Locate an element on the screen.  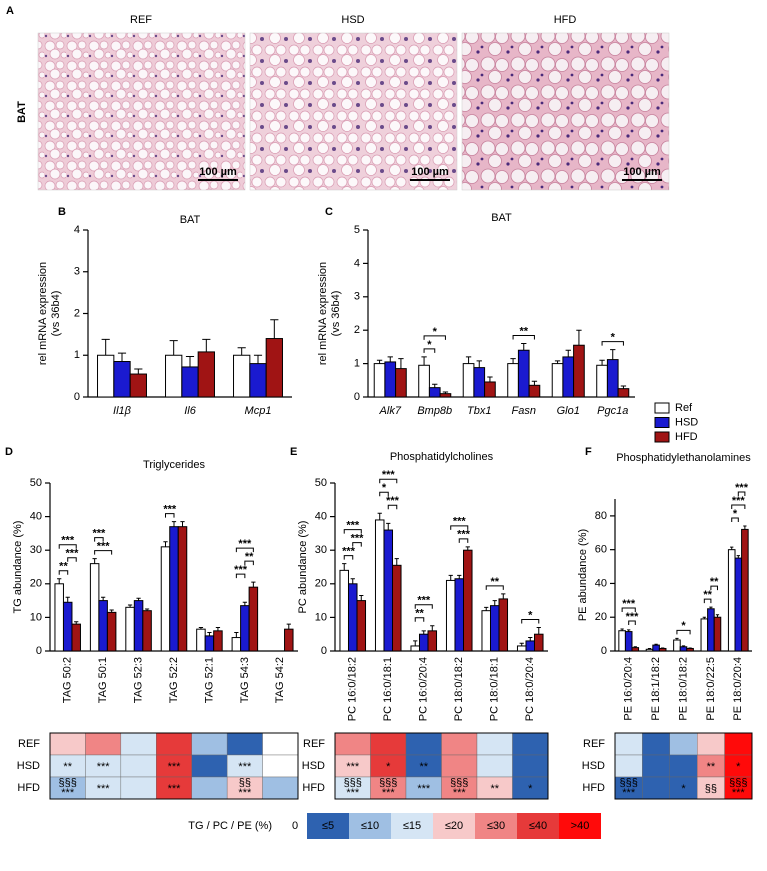
x-tick-label: Il6 is located at coordinates (190, 411).